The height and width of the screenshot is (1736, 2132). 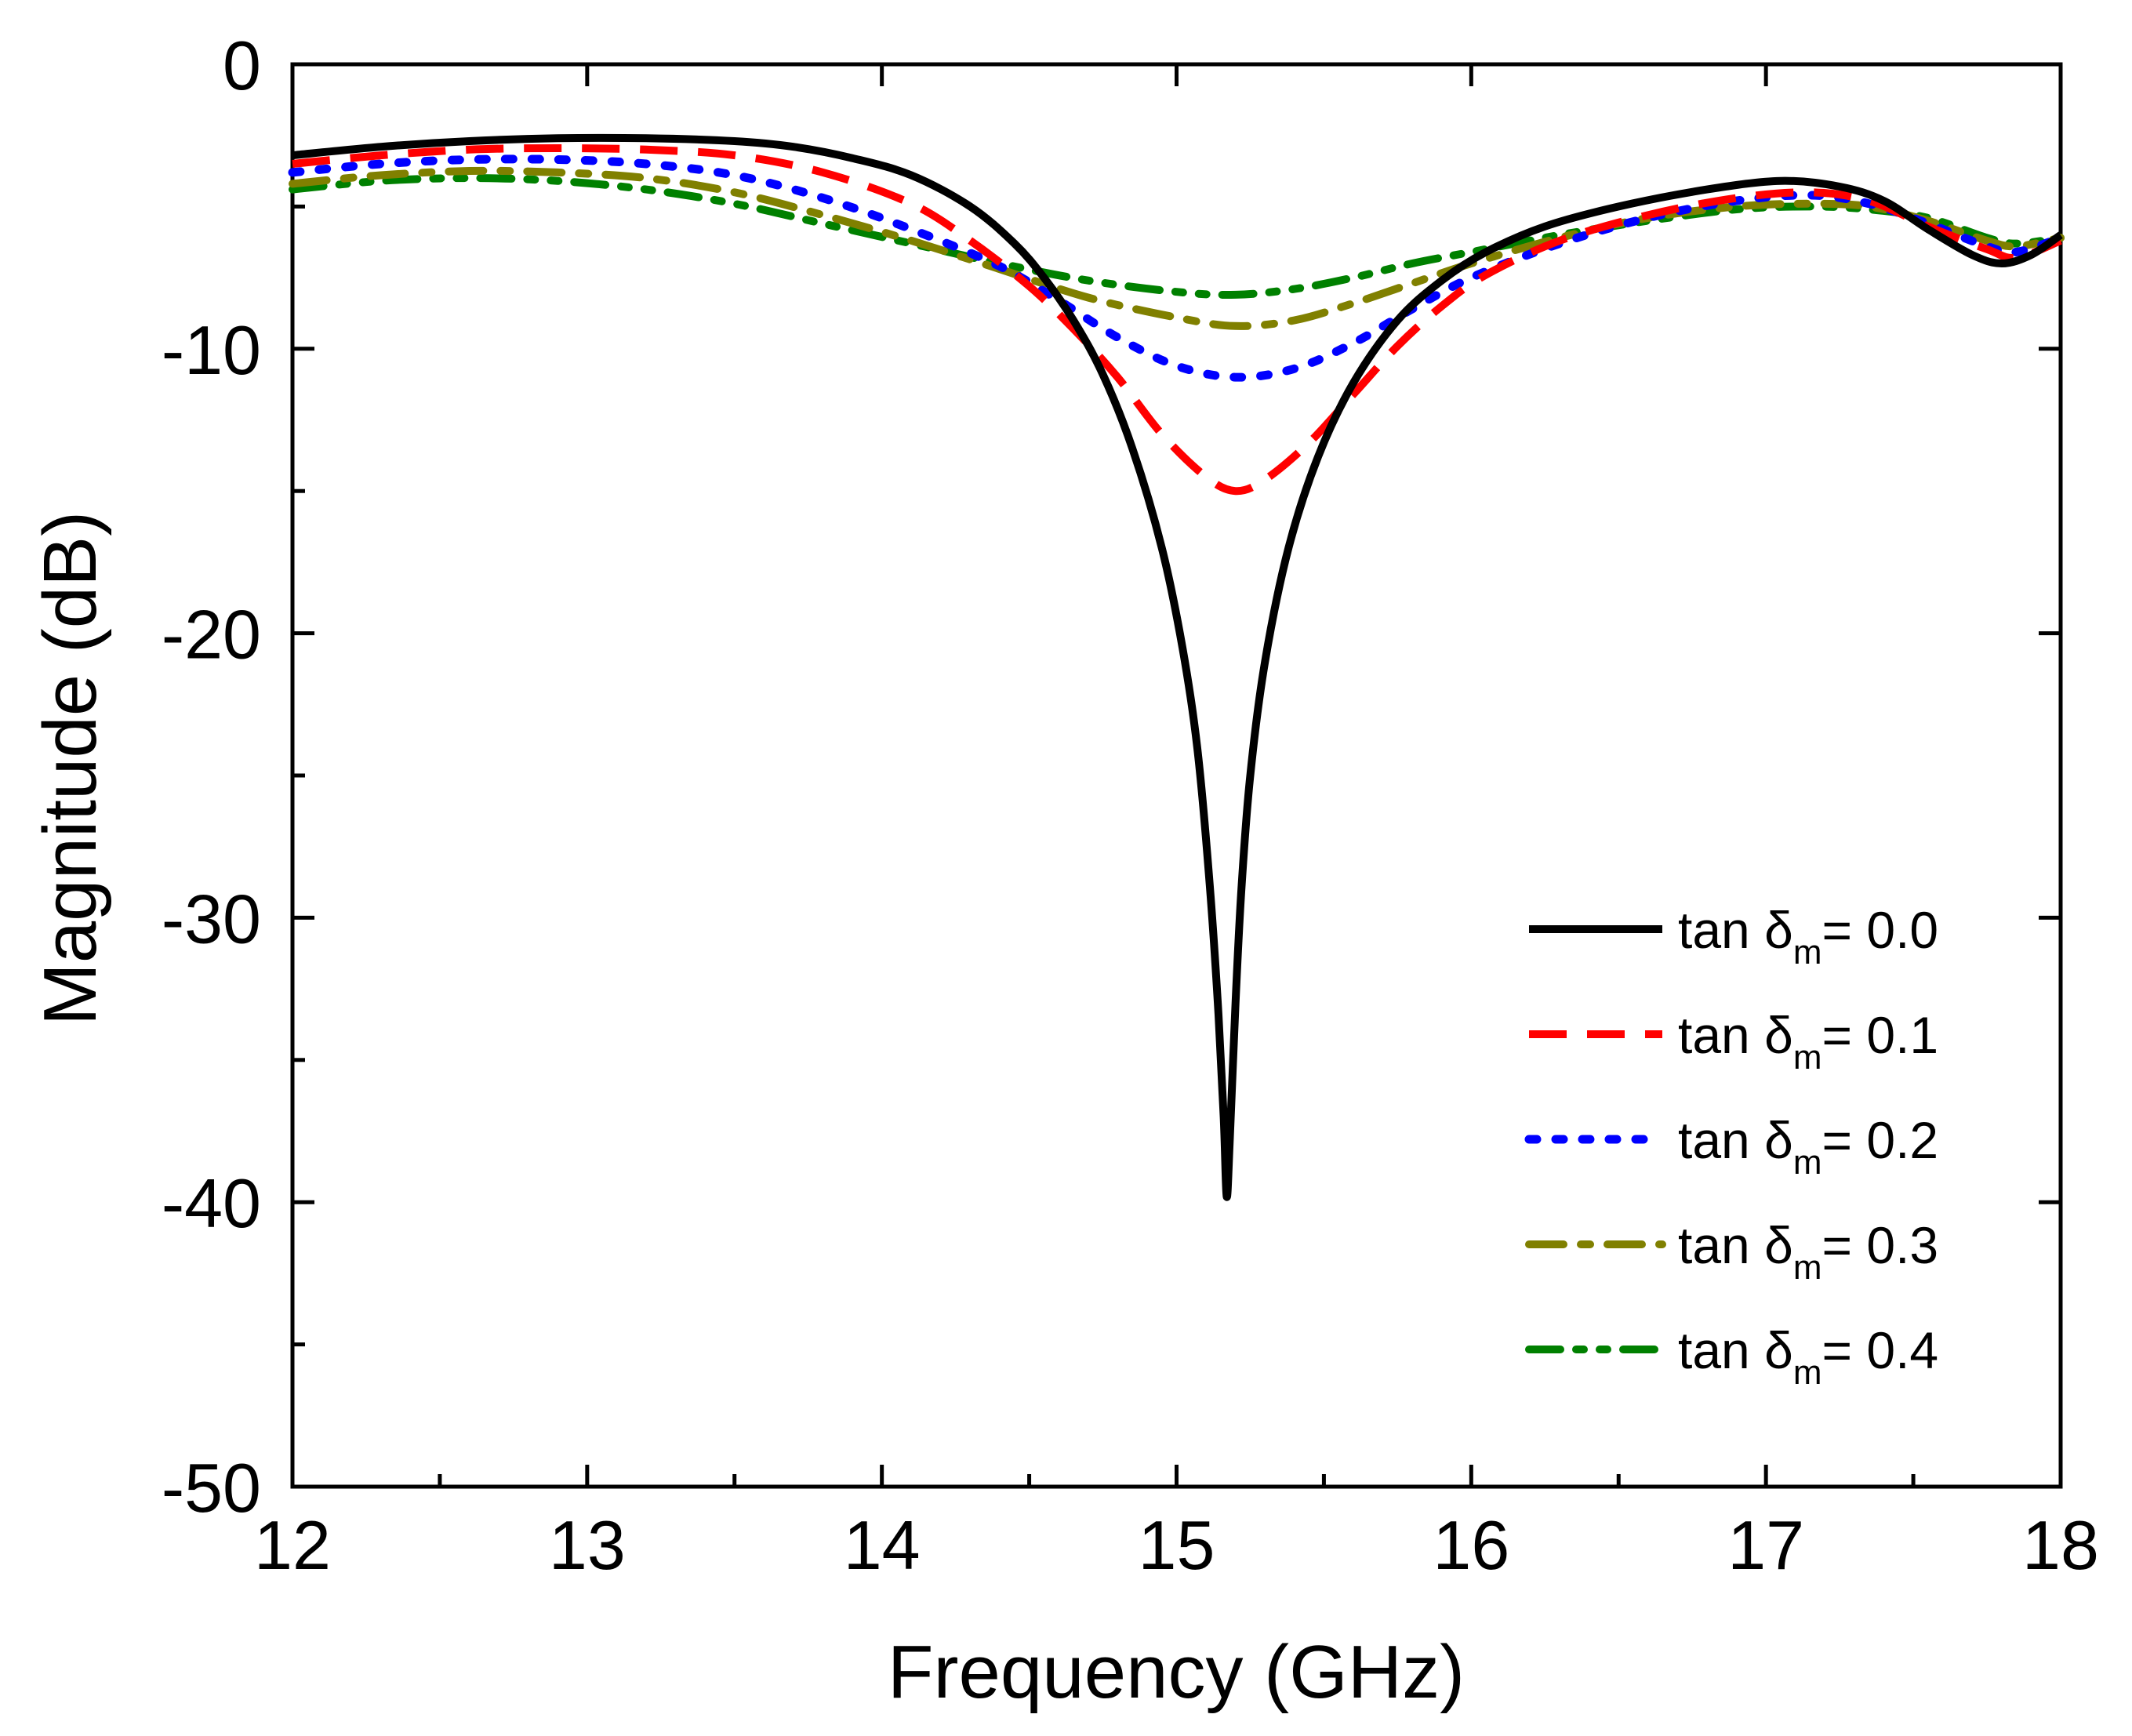 I want to click on y-tick-label: -20, so click(x=212, y=635).